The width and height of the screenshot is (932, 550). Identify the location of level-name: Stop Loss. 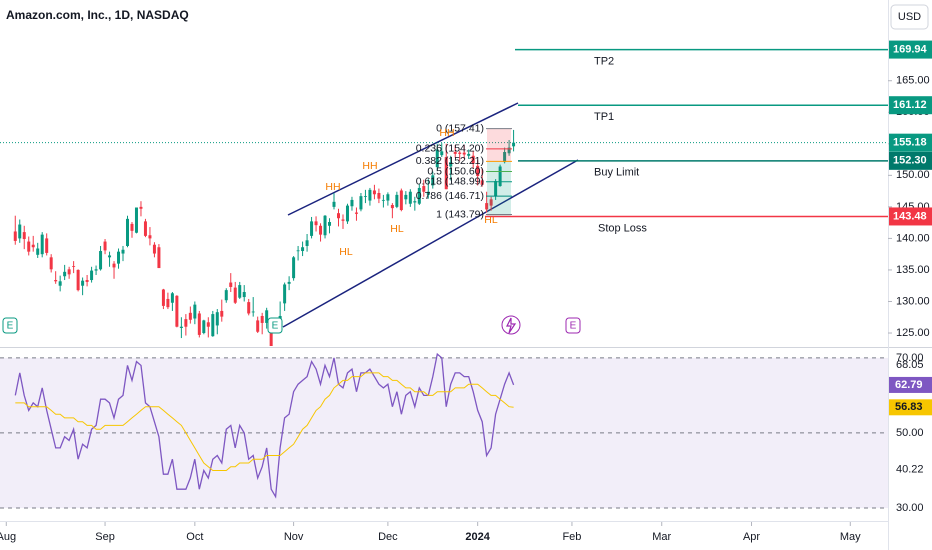
(622, 228).